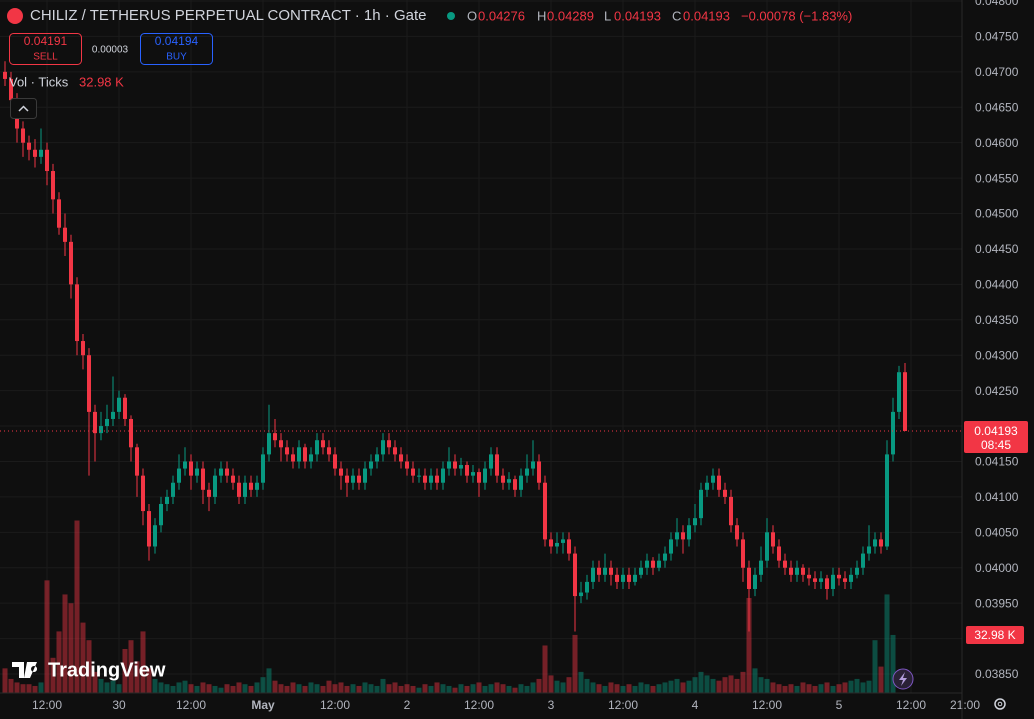 The image size is (1034, 719). Describe the element at coordinates (997, 72) in the screenshot. I see `y-tick-label: 0.04700` at that location.